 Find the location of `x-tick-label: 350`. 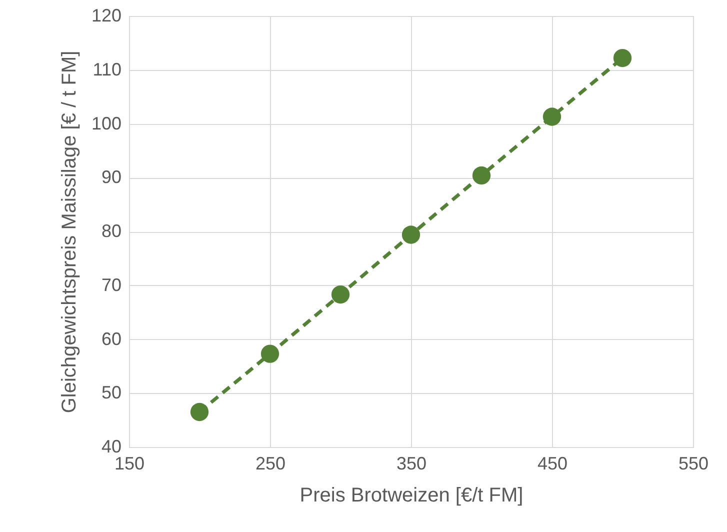

x-tick-label: 350 is located at coordinates (411, 464).